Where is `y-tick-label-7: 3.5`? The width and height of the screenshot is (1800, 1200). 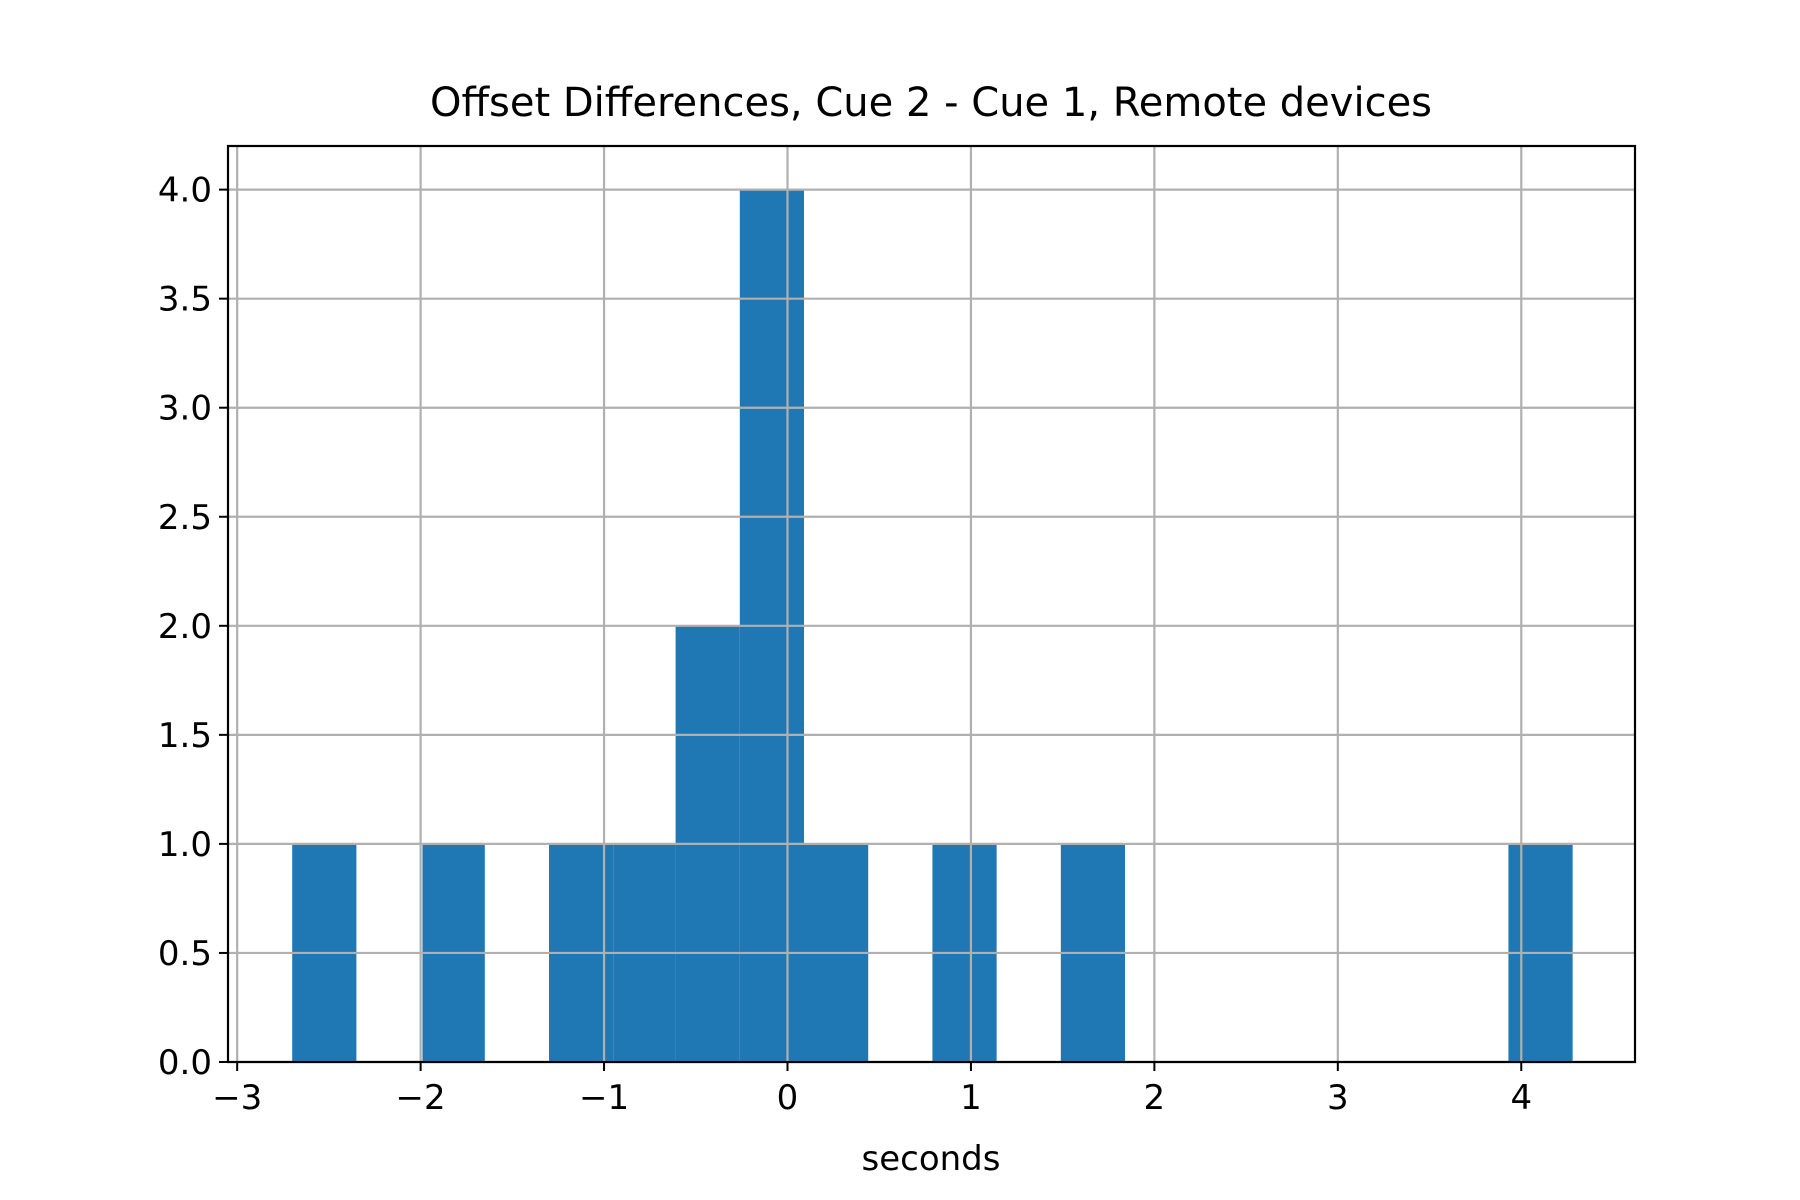
y-tick-label-7: 3.5 is located at coordinates (185, 300).